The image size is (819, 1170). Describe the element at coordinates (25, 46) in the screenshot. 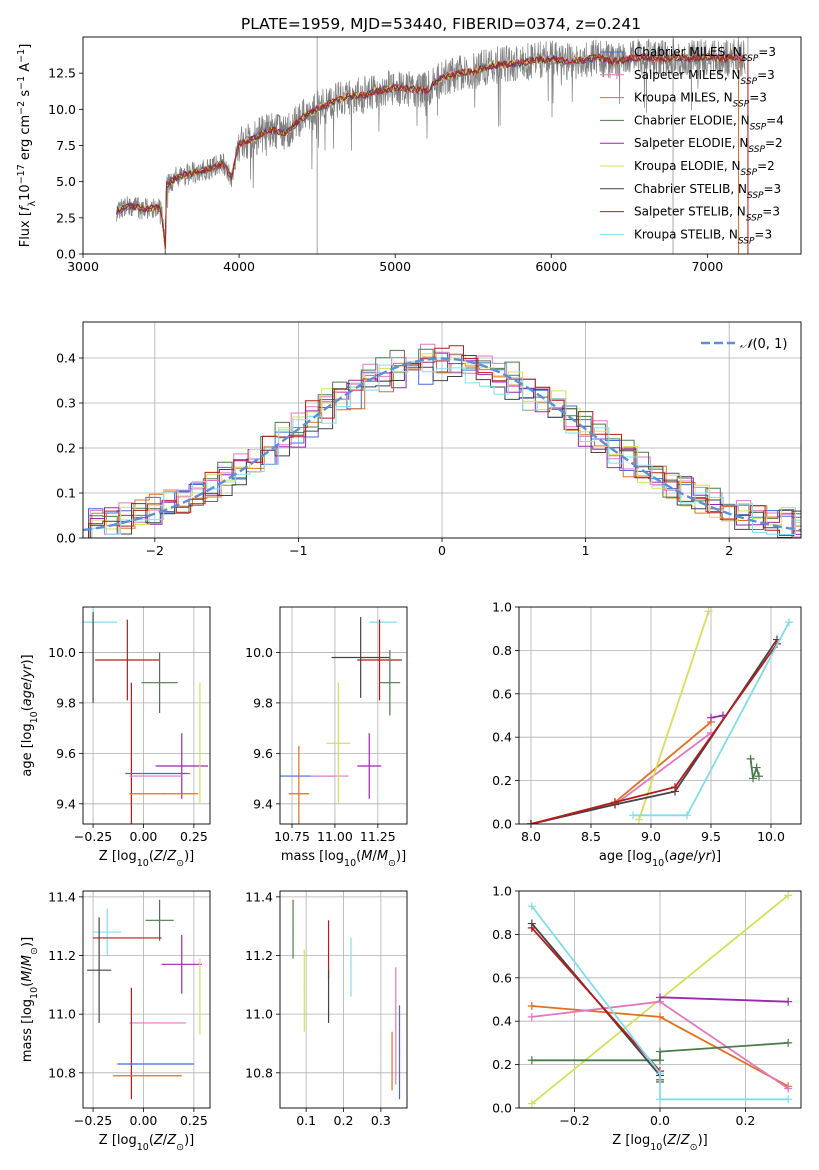

I see `y-axis-label-part: ]` at that location.